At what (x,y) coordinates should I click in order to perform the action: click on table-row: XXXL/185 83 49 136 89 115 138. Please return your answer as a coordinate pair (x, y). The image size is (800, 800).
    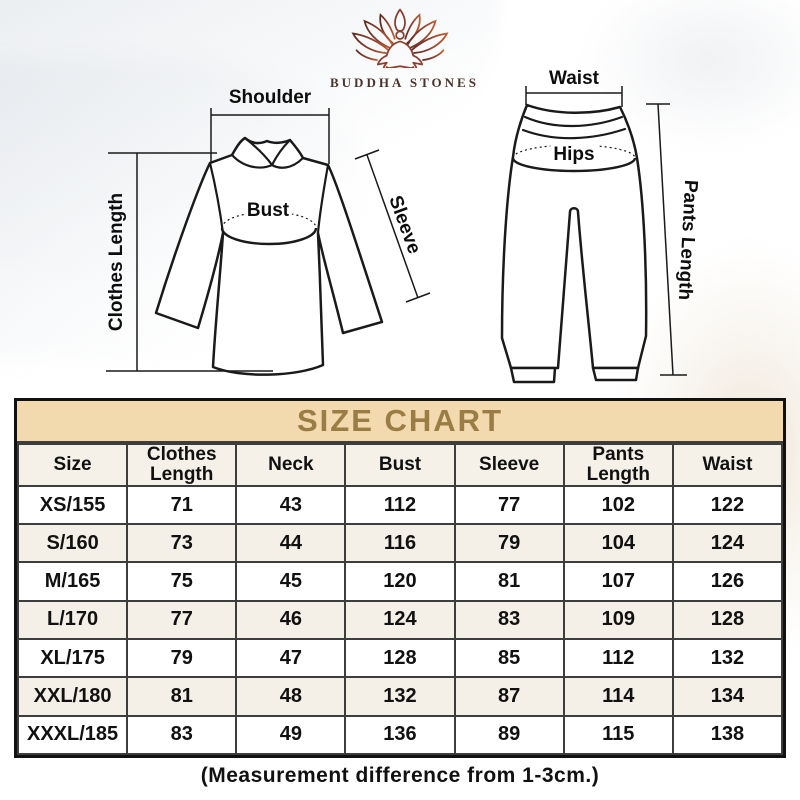
    Looking at the image, I should click on (400, 735).